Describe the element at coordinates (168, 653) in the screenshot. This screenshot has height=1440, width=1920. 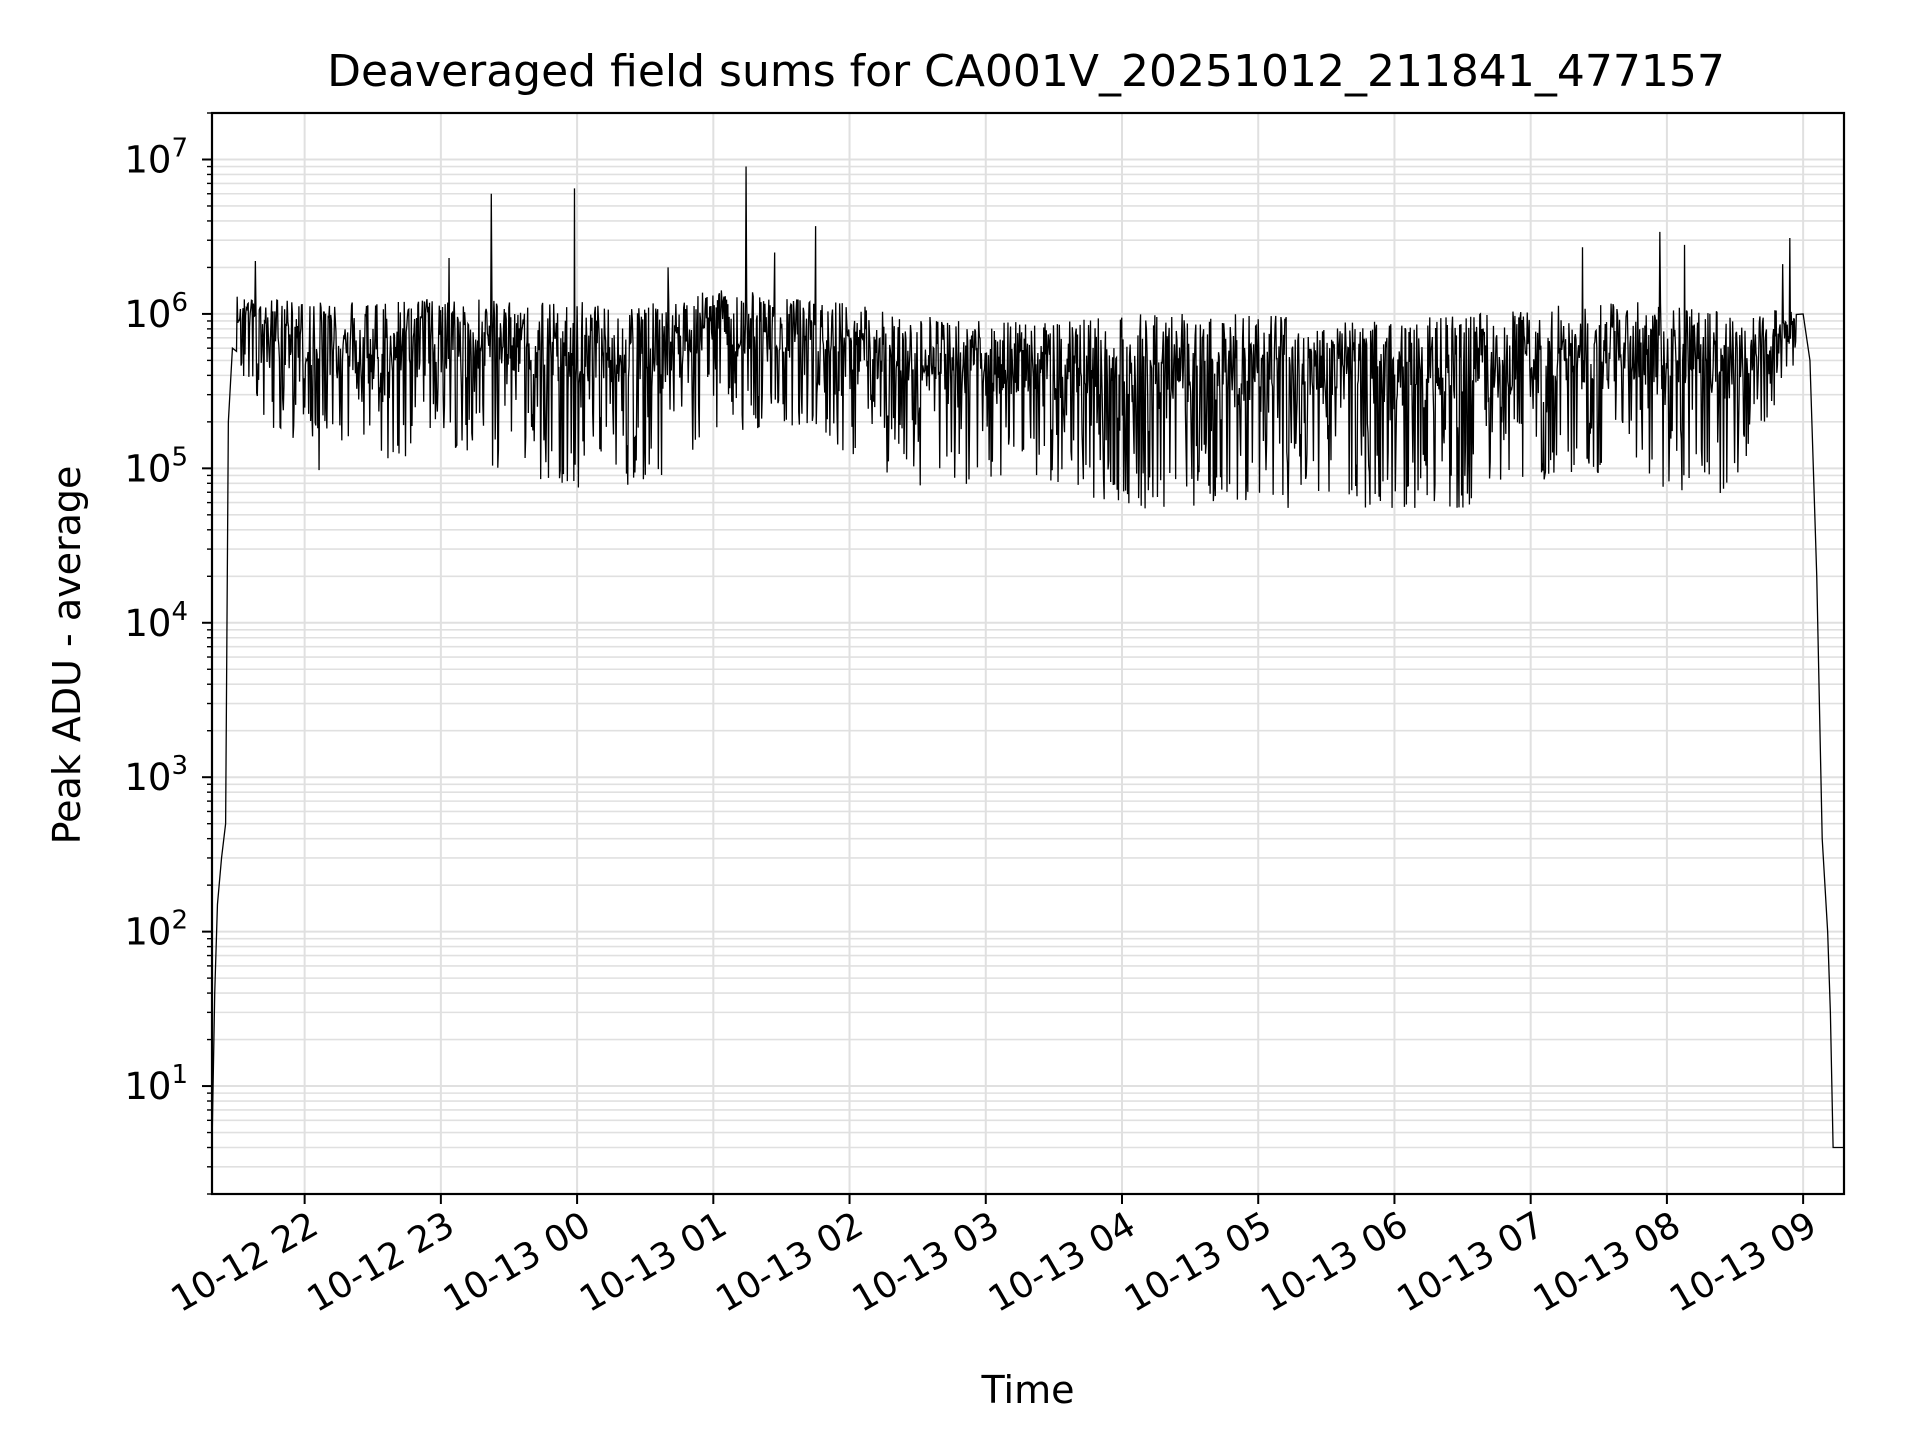
I see `y-axis: 101 102 103 104 105 106 107` at that location.